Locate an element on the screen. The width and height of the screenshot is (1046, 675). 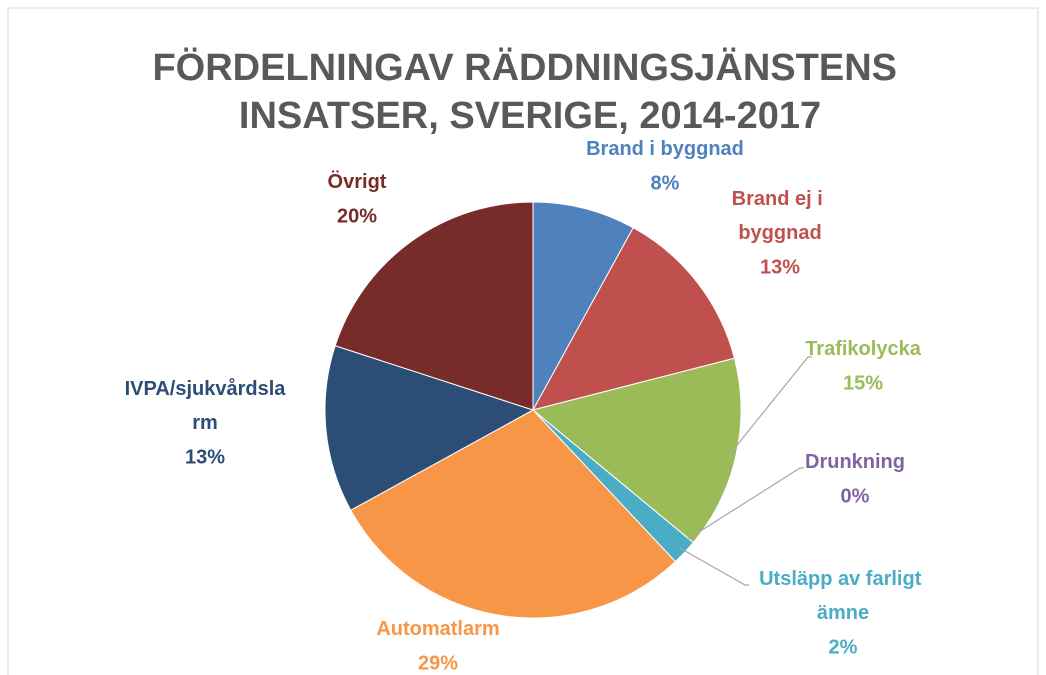
data-label-value: 20% is located at coordinates (357, 216).